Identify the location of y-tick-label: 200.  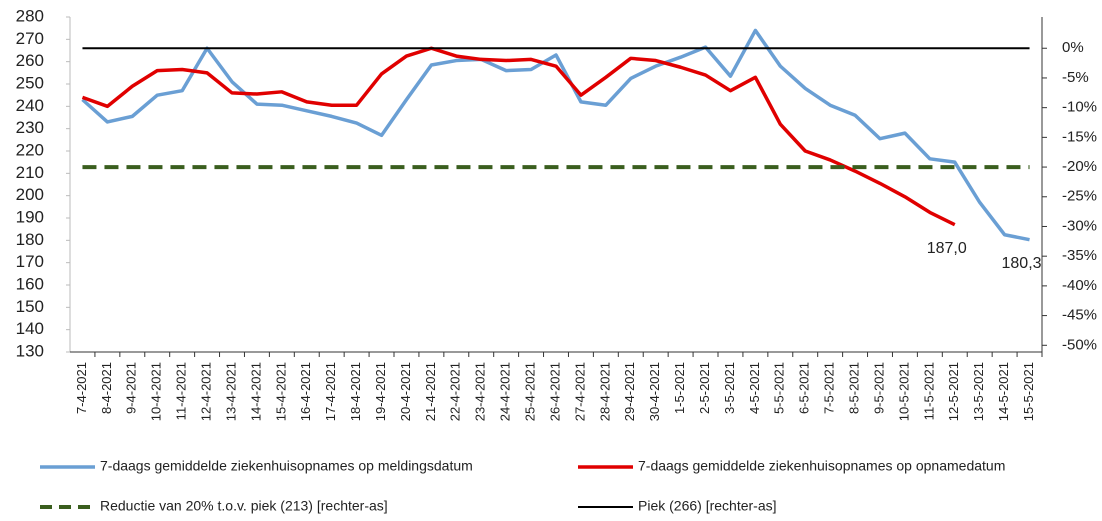
(30, 194).